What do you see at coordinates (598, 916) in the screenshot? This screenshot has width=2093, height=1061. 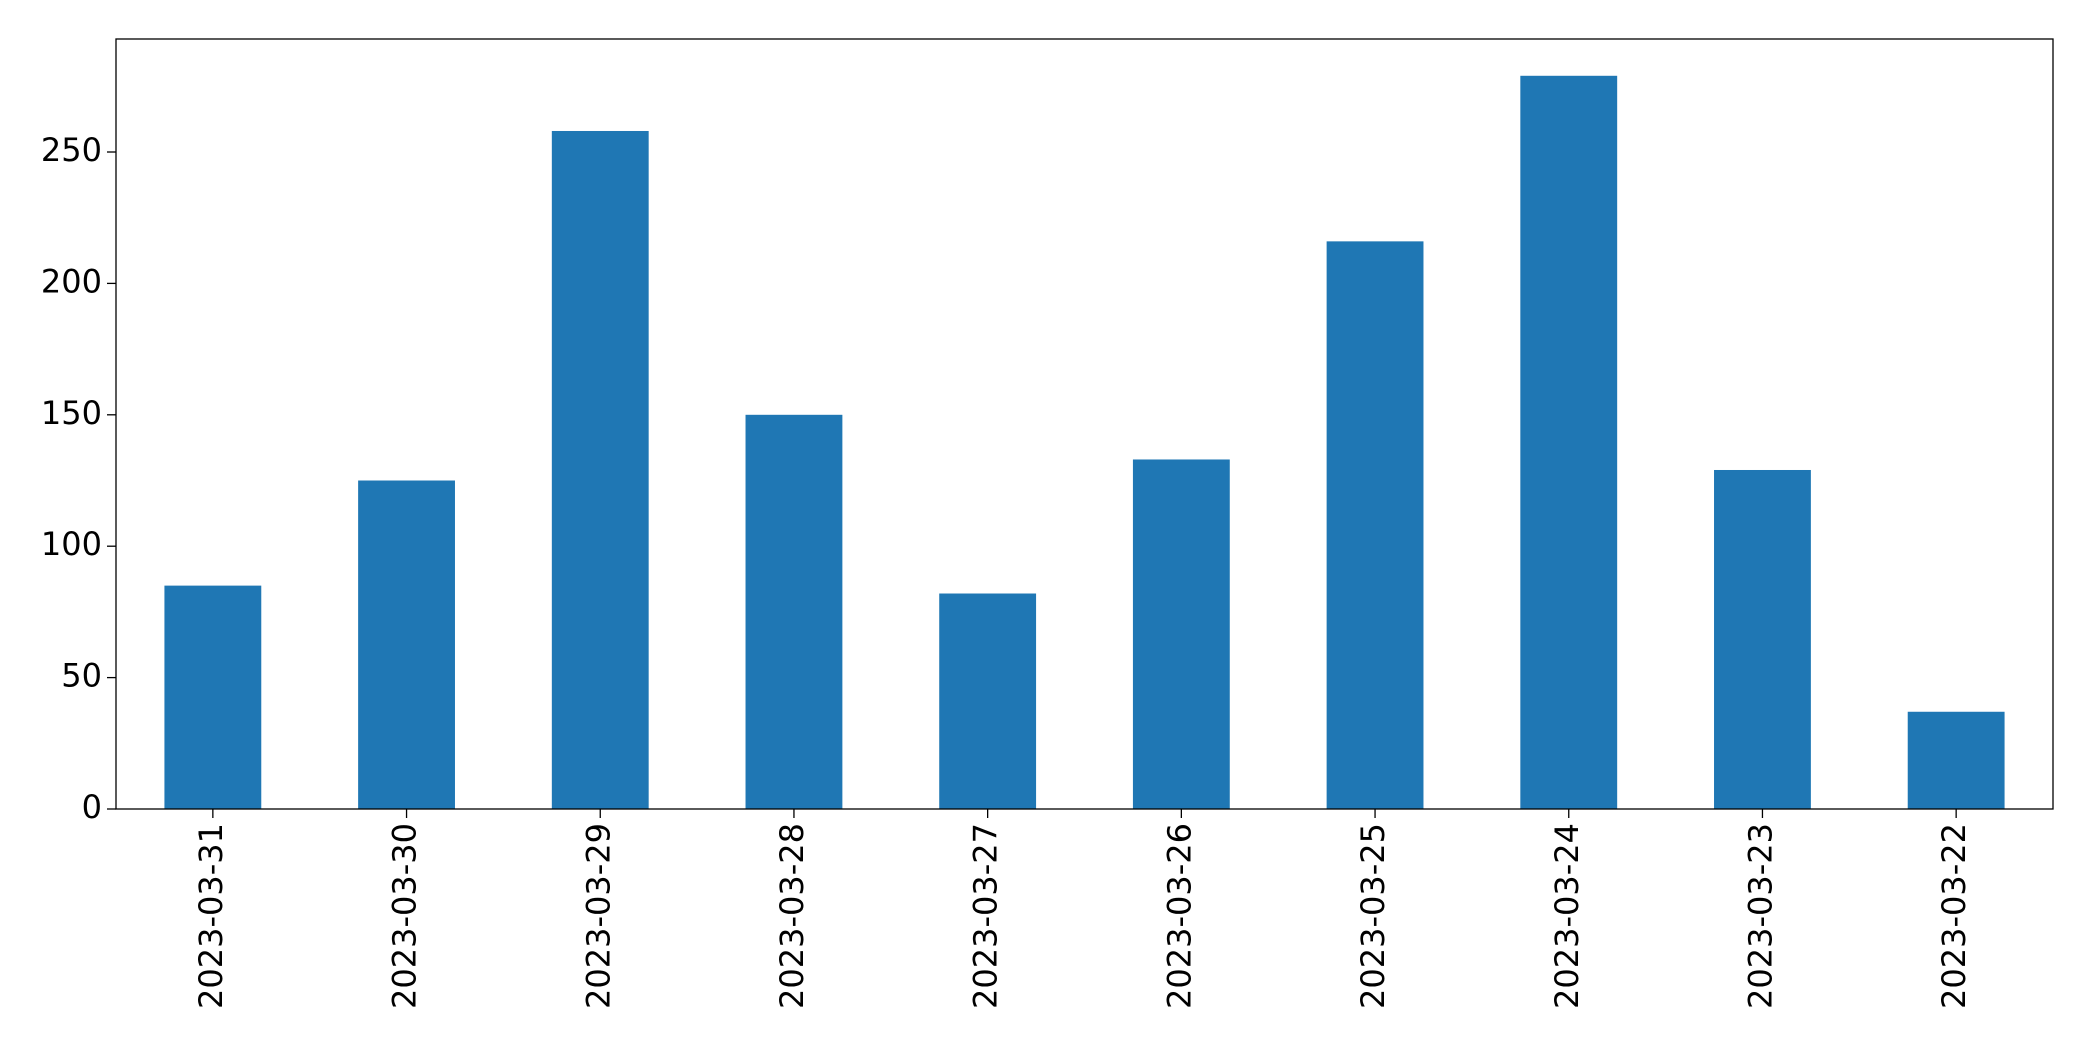 I see `x-tick-label: 2023-03-29` at bounding box center [598, 916].